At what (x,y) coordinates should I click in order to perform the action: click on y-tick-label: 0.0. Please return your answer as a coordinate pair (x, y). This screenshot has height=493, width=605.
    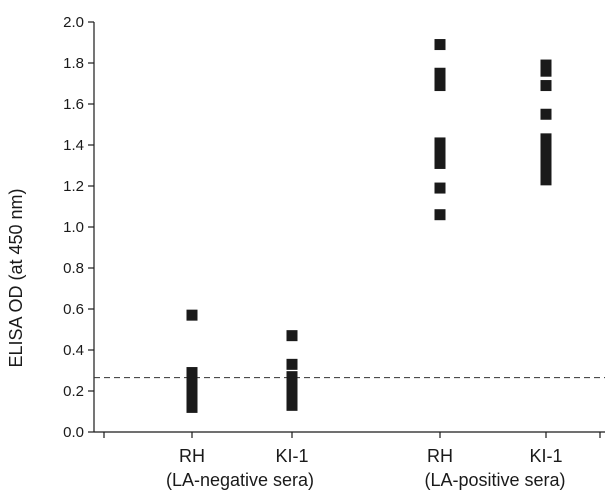
    Looking at the image, I should click on (73, 432).